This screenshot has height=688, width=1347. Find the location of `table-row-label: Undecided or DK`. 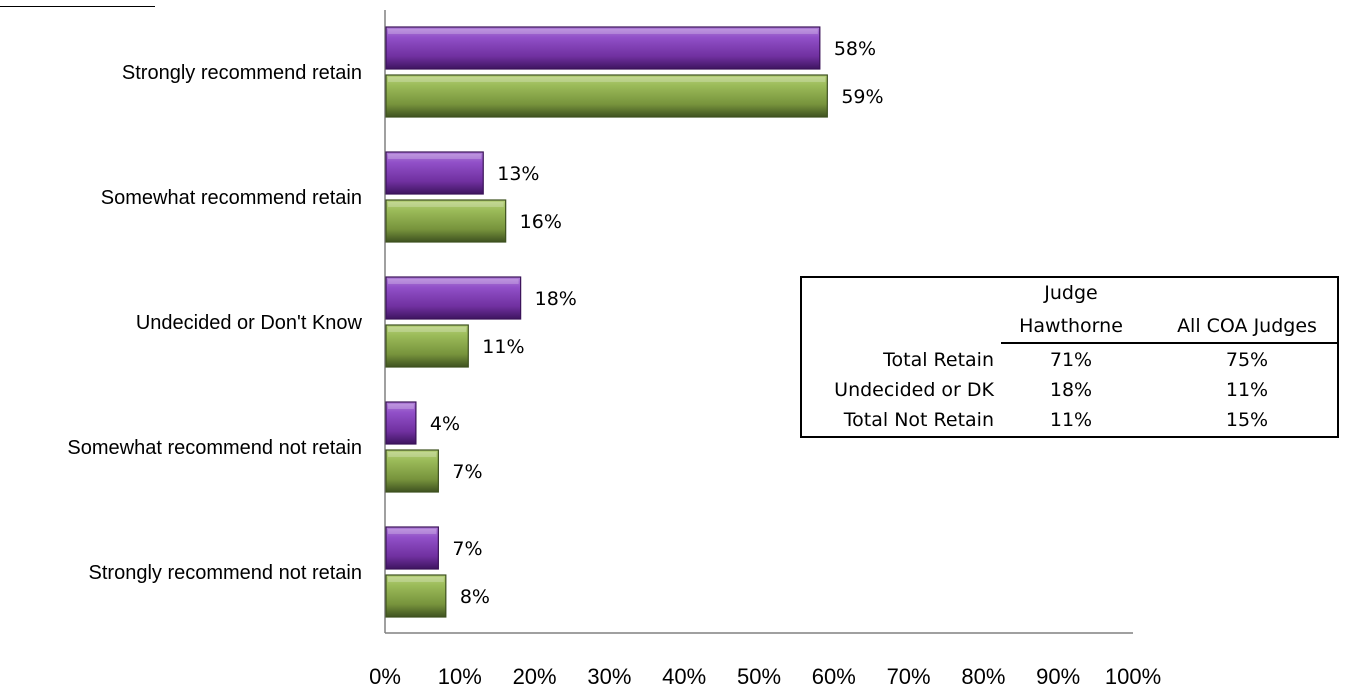

table-row-label: Undecided or DK is located at coordinates (914, 390).